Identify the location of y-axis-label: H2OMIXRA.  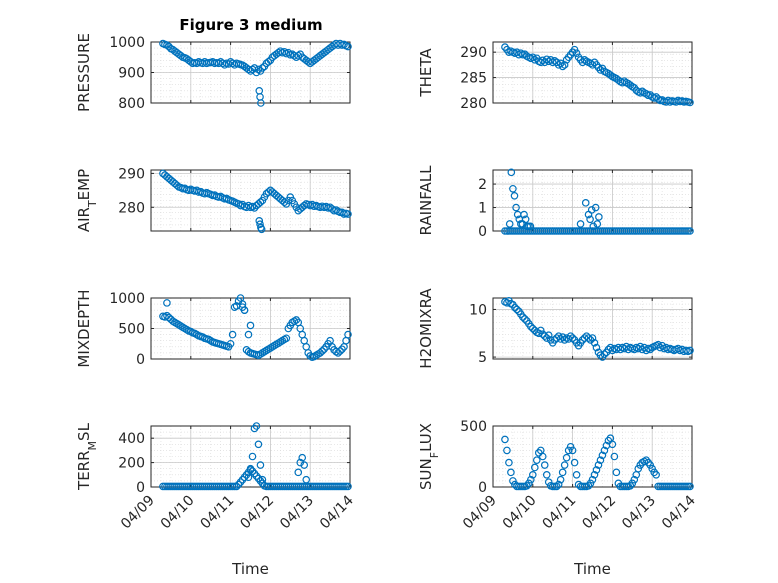
(426, 328).